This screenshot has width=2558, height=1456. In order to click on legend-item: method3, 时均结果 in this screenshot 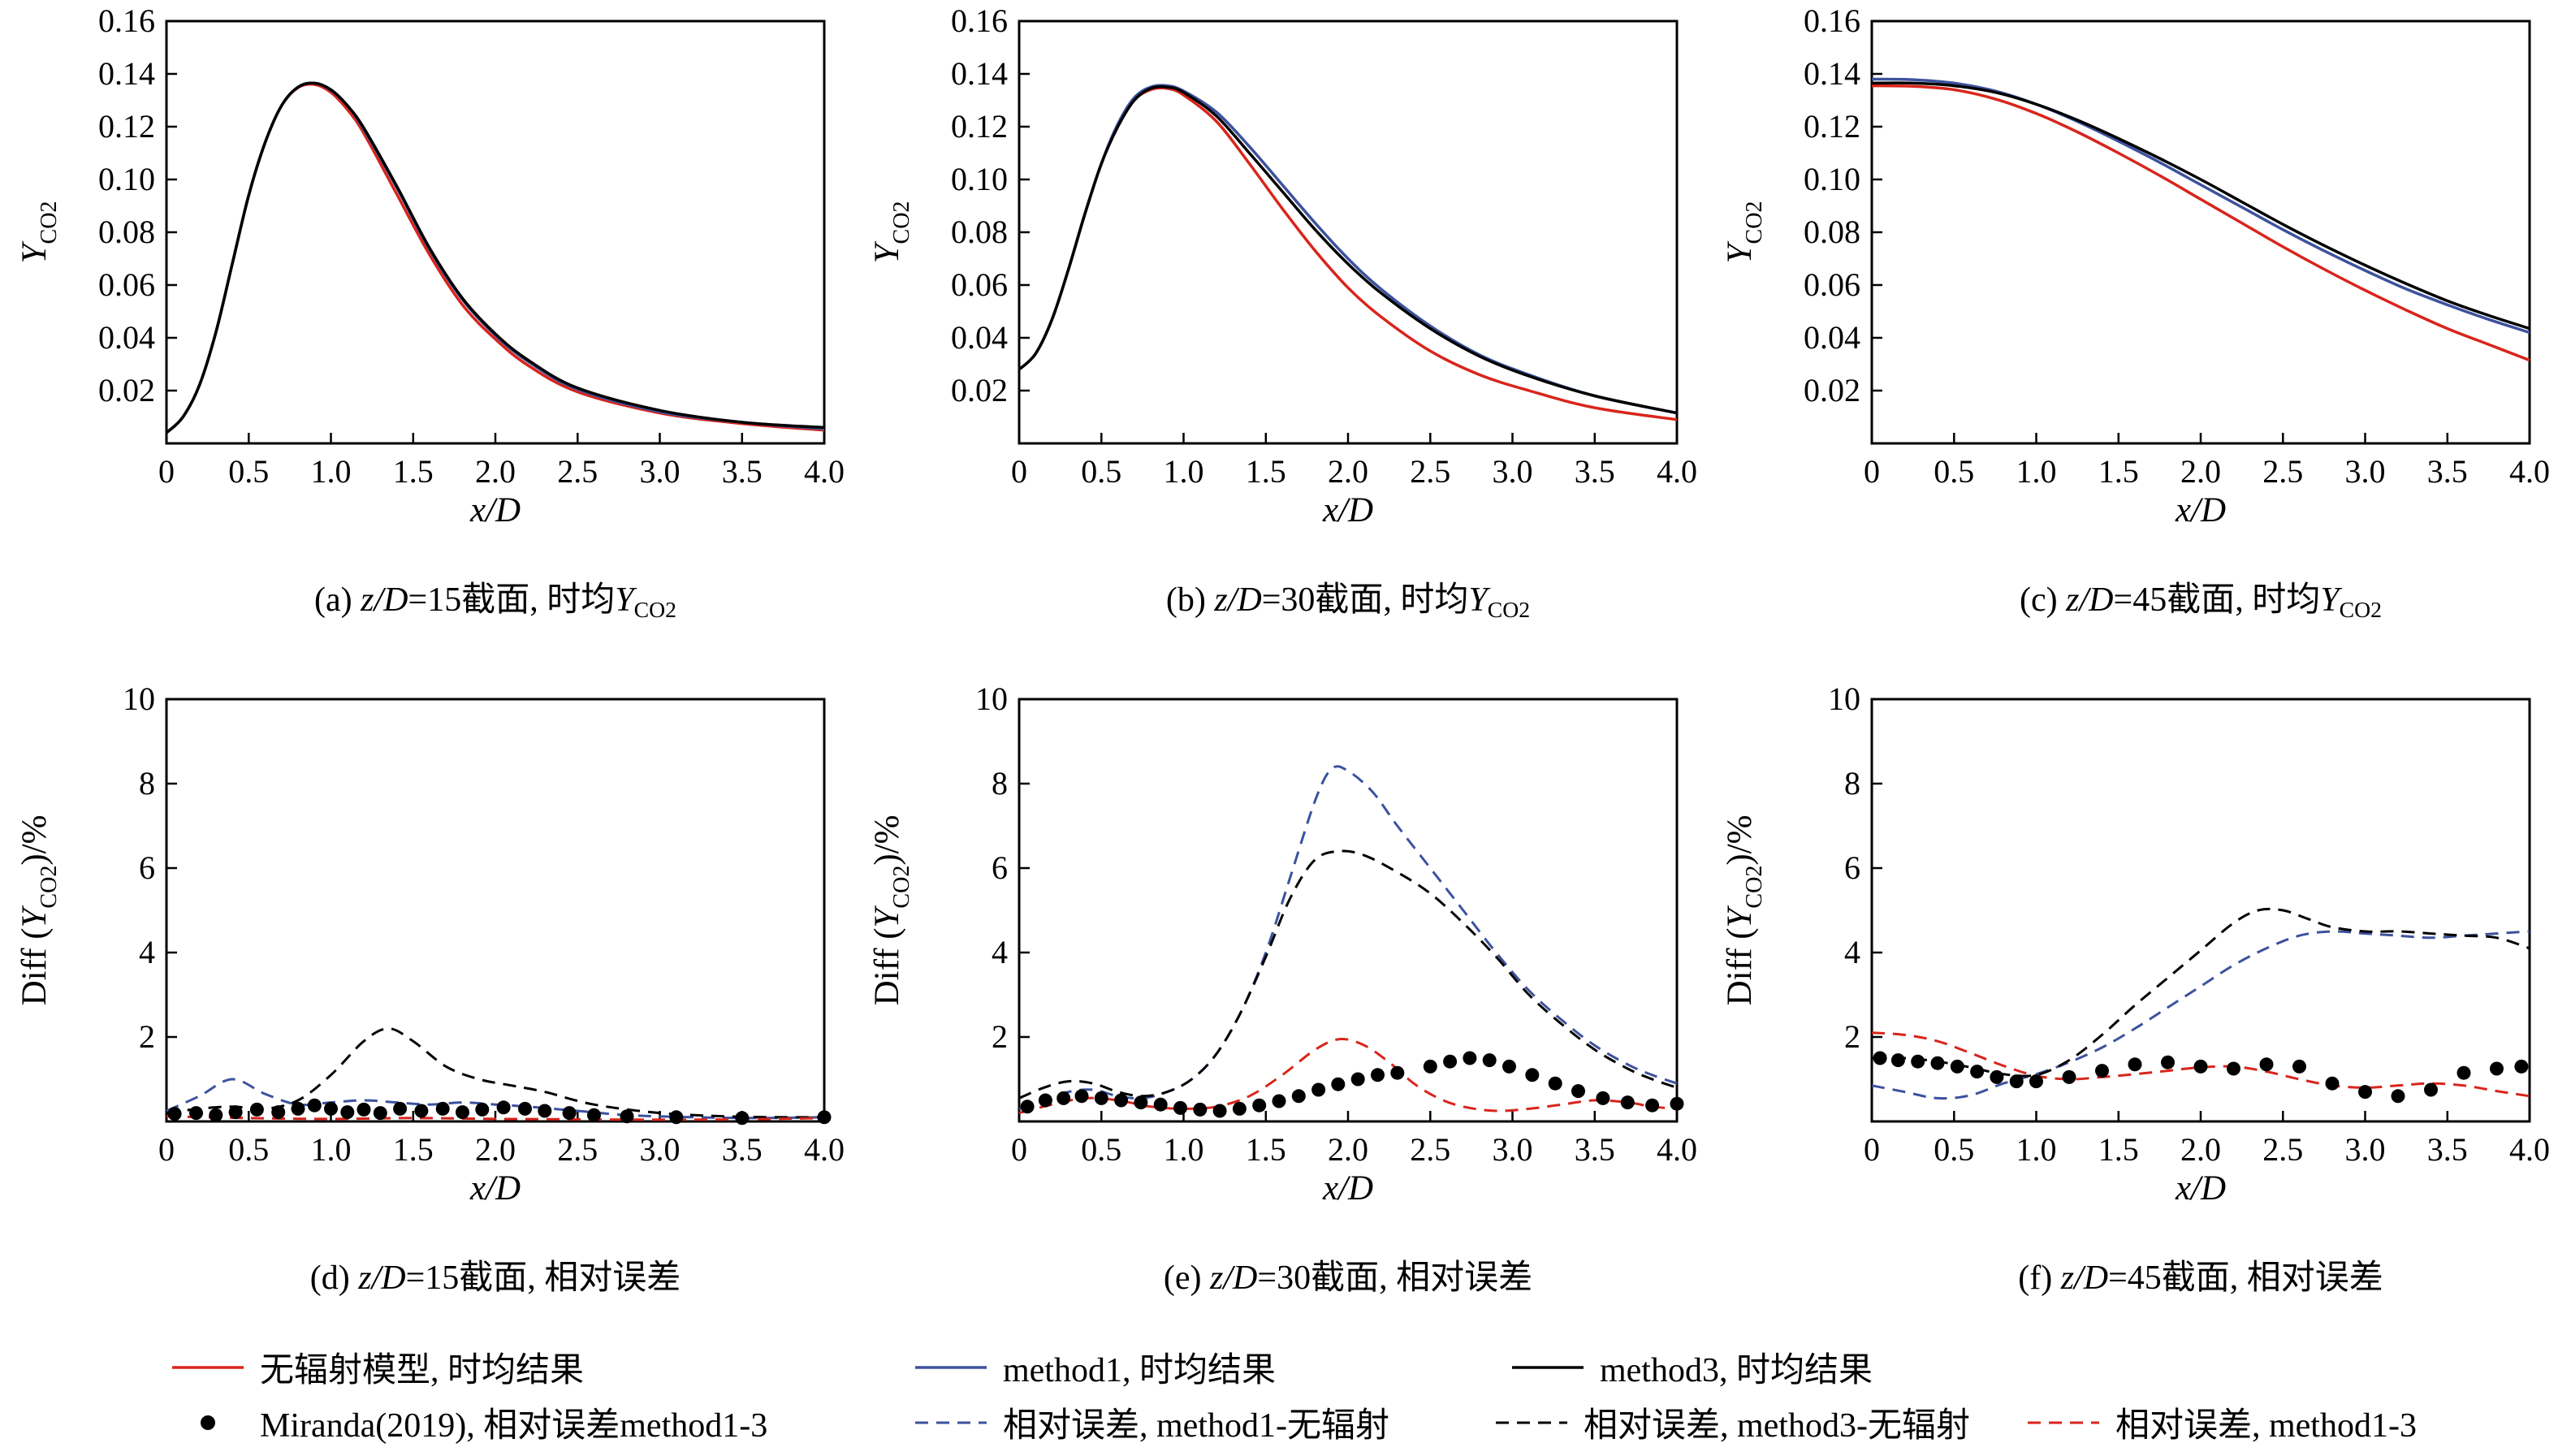, I will do `click(2034, 1367)`.